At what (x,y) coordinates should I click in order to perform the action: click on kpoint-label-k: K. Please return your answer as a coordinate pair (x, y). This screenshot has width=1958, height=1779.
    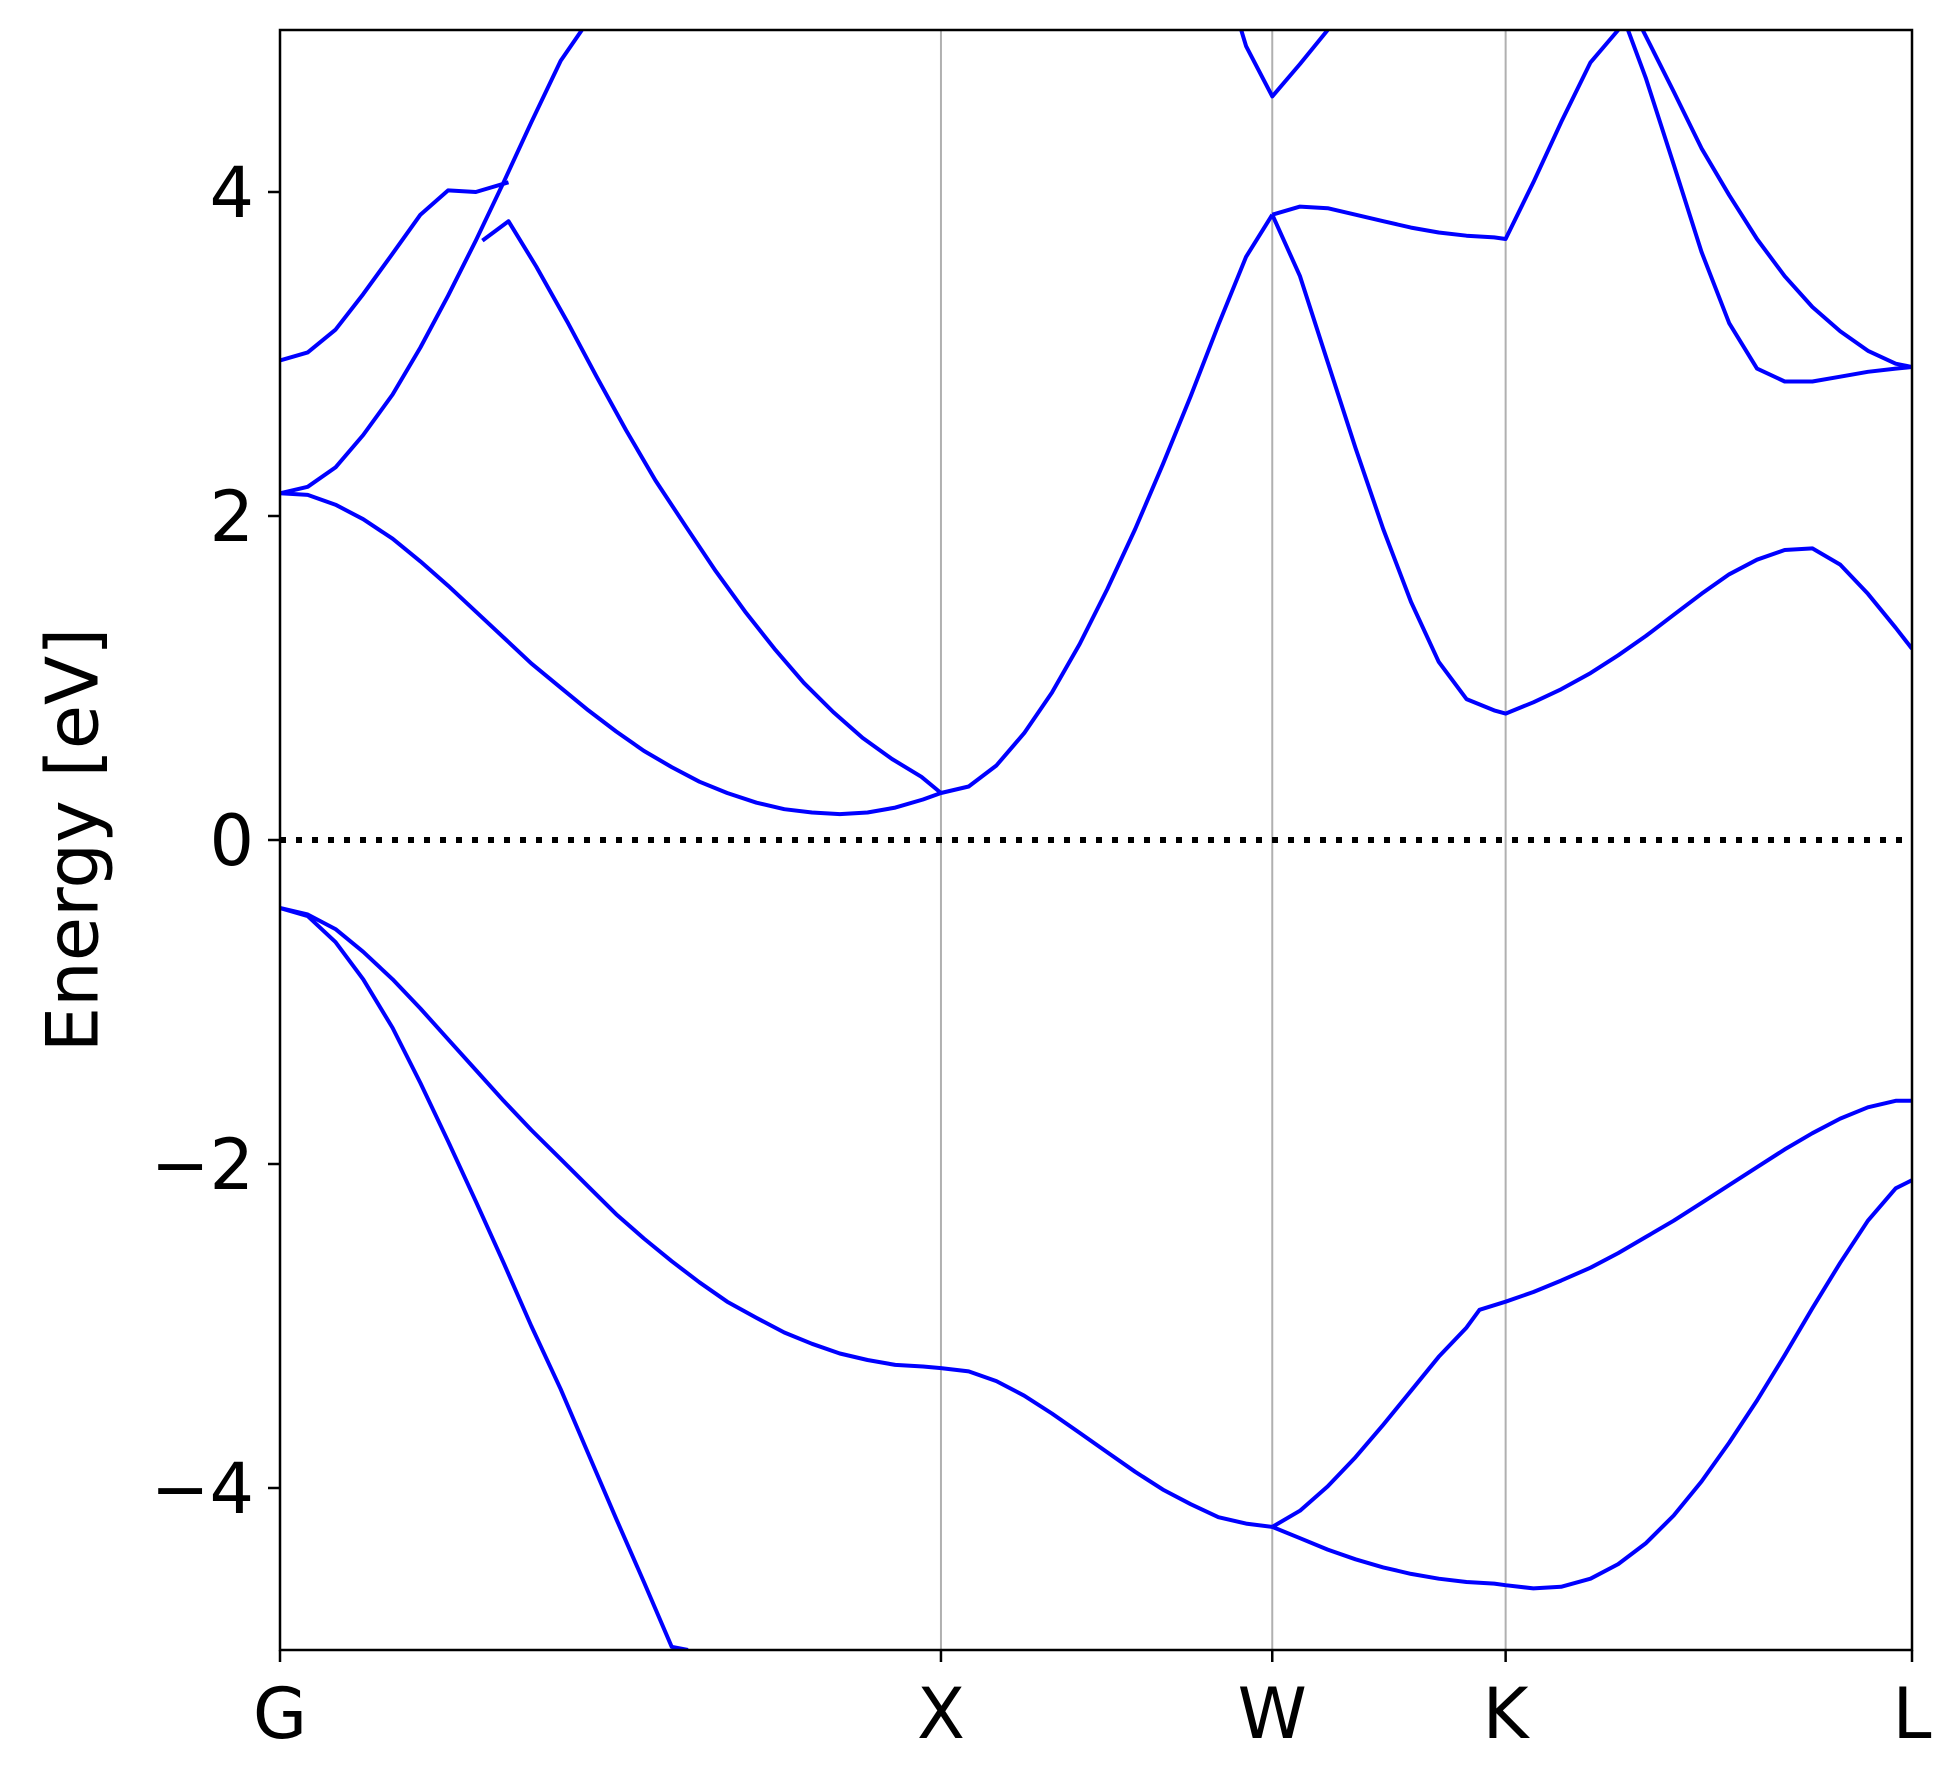
    Looking at the image, I should click on (1507, 1714).